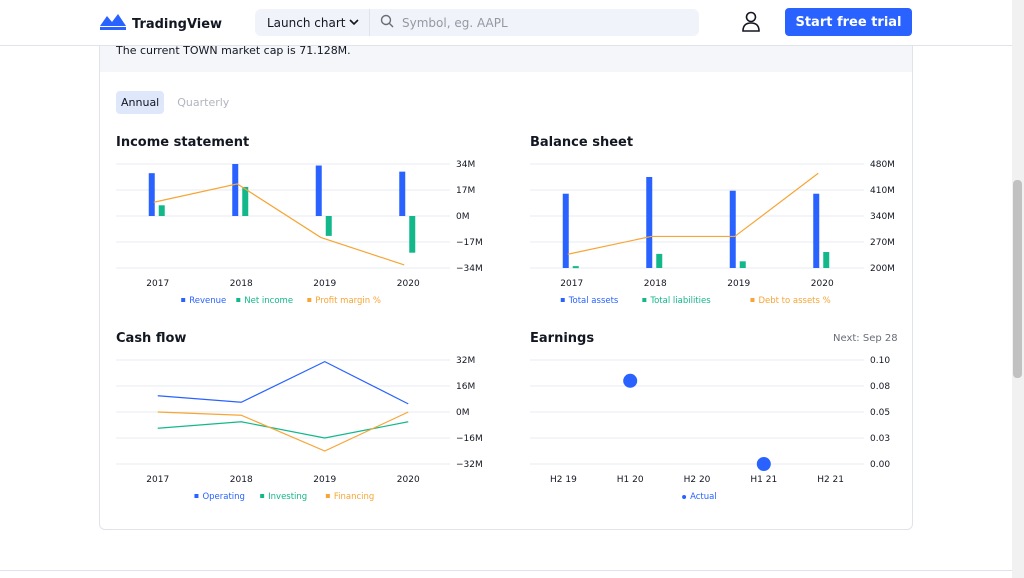 This screenshot has height=578, width=1024. I want to click on x-tick-label: H2 21, so click(830, 480).